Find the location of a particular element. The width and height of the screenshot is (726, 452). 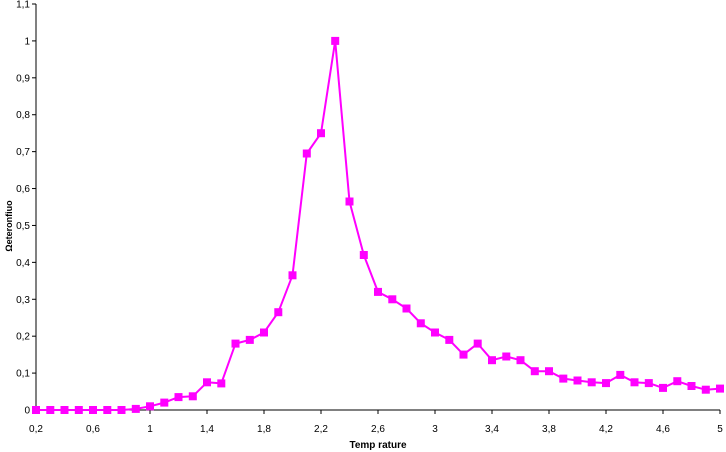

y-tick-label: 0,2 is located at coordinates (23, 337).